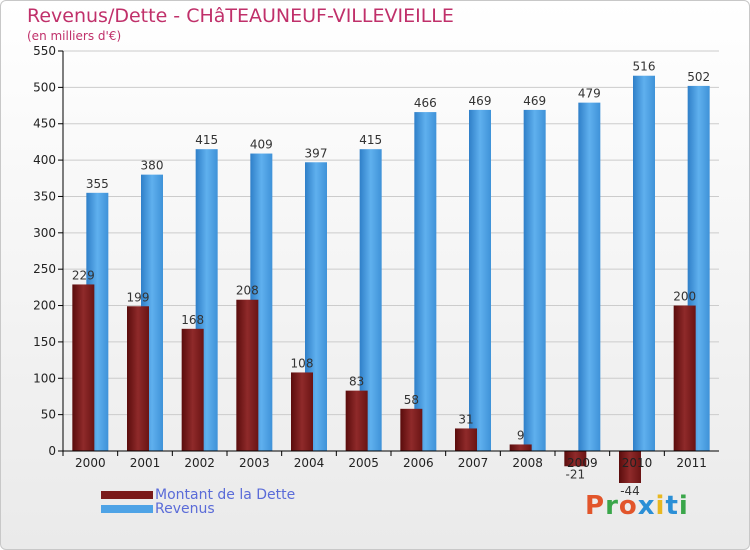  What do you see at coordinates (465, 419) in the screenshot?
I see `data-label-dette: 31` at bounding box center [465, 419].